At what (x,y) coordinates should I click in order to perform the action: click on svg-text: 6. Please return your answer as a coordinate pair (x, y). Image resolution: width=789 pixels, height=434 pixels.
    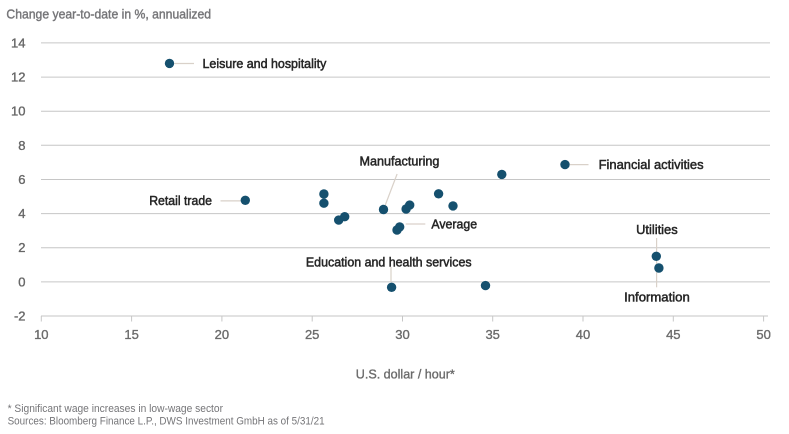
    Looking at the image, I should click on (21, 179).